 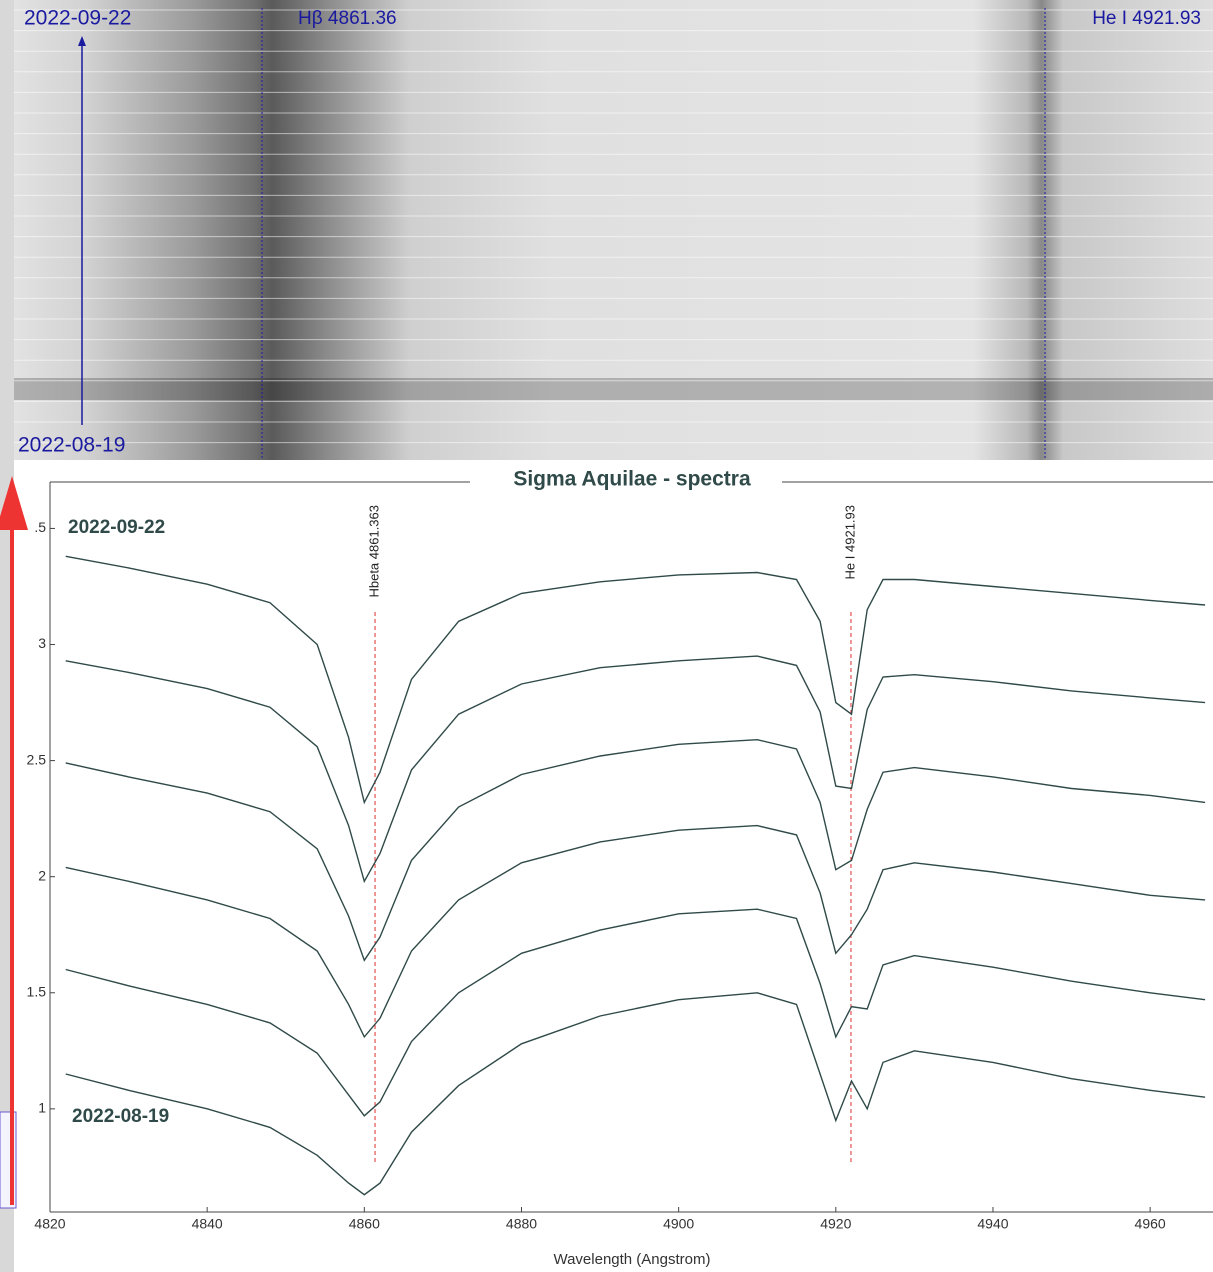 What do you see at coordinates (37, 991) in the screenshot?
I see `y-tick-label: 1.5` at bounding box center [37, 991].